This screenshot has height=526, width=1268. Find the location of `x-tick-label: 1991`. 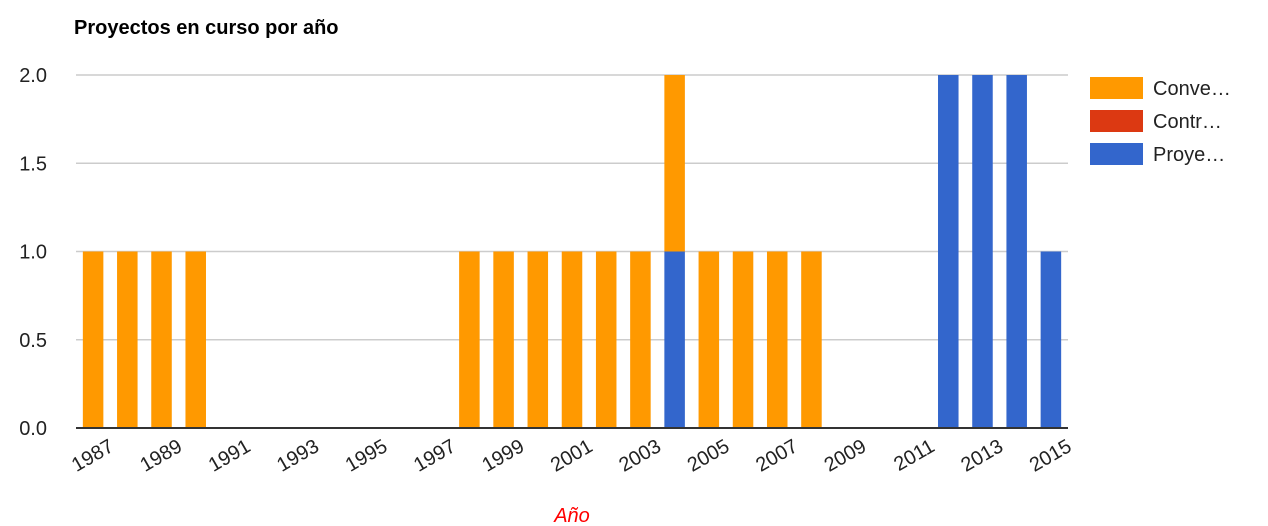

x-tick-label: 1991 is located at coordinates (230, 455).